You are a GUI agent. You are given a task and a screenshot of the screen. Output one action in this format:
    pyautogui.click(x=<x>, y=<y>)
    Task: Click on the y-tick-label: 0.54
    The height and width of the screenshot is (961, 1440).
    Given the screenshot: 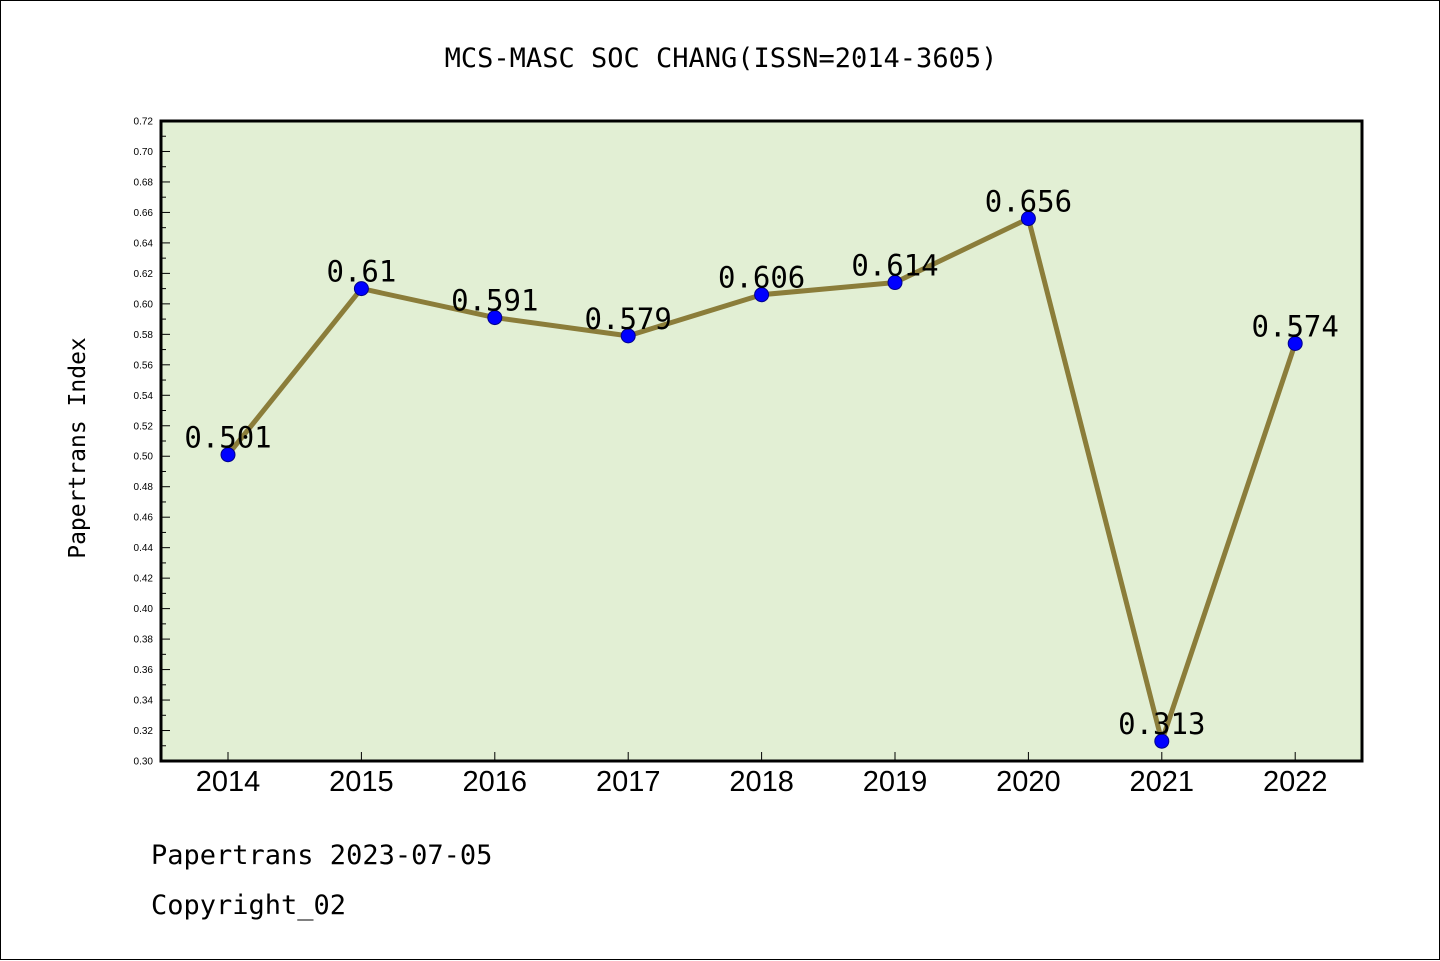 What is the action you would take?
    pyautogui.click(x=144, y=396)
    